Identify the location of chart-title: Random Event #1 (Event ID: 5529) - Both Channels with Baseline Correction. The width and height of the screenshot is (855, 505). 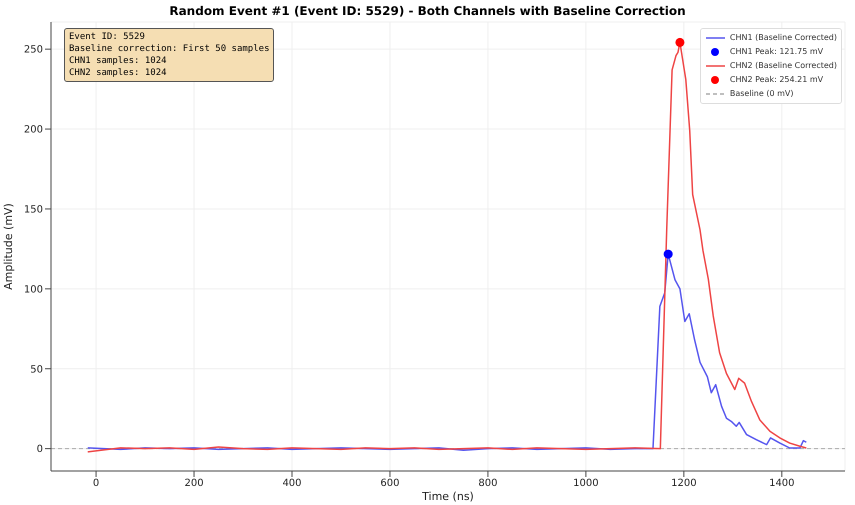
(427, 11).